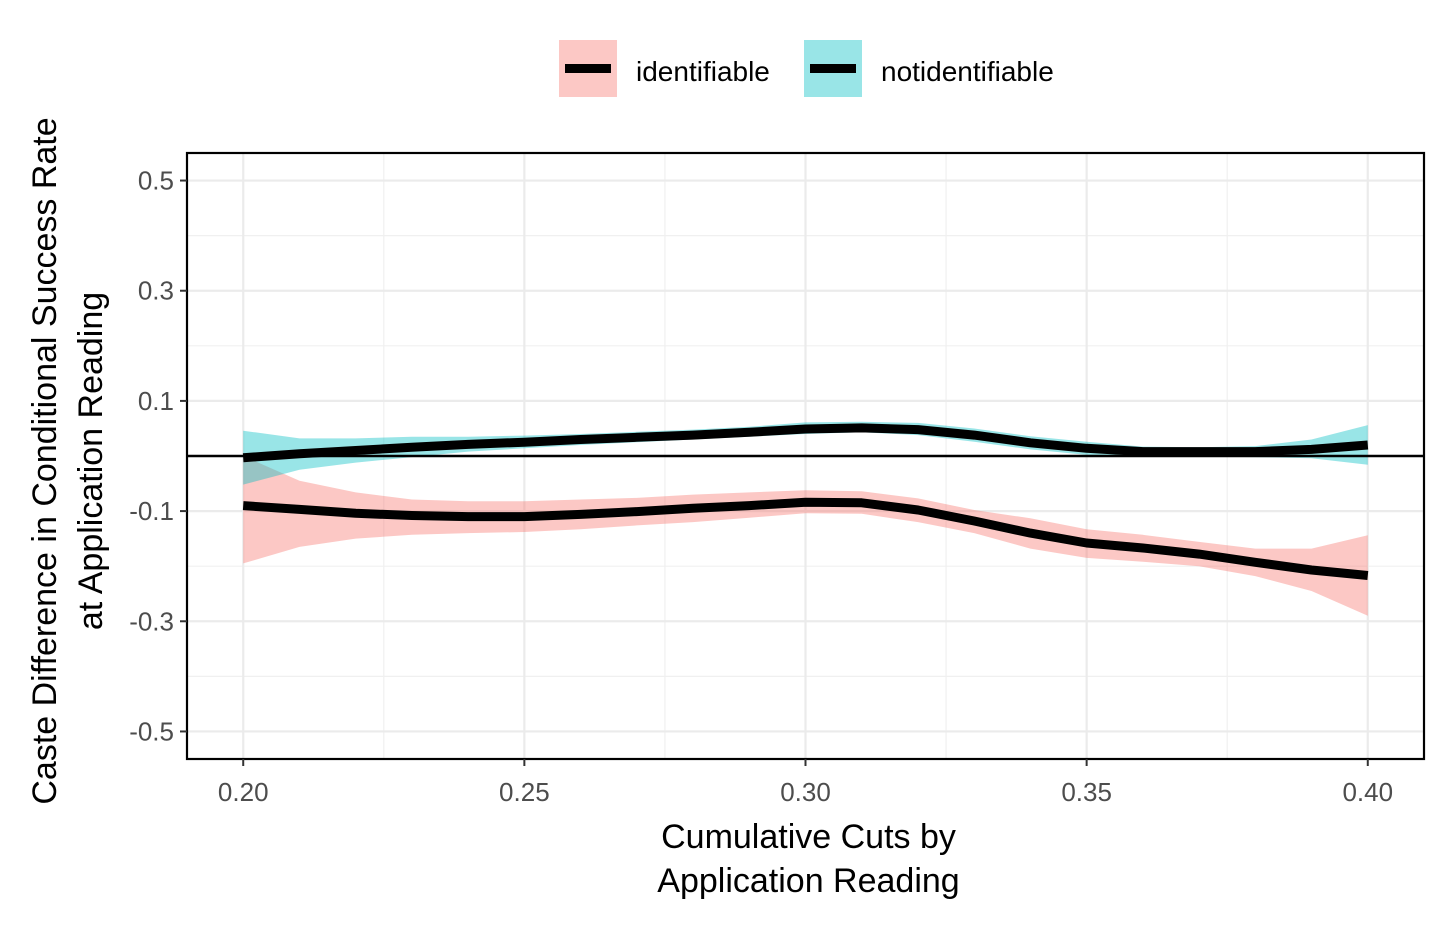 This screenshot has height=926, width=1451. What do you see at coordinates (805, 792) in the screenshot?
I see `x-tick-label: 0.30` at bounding box center [805, 792].